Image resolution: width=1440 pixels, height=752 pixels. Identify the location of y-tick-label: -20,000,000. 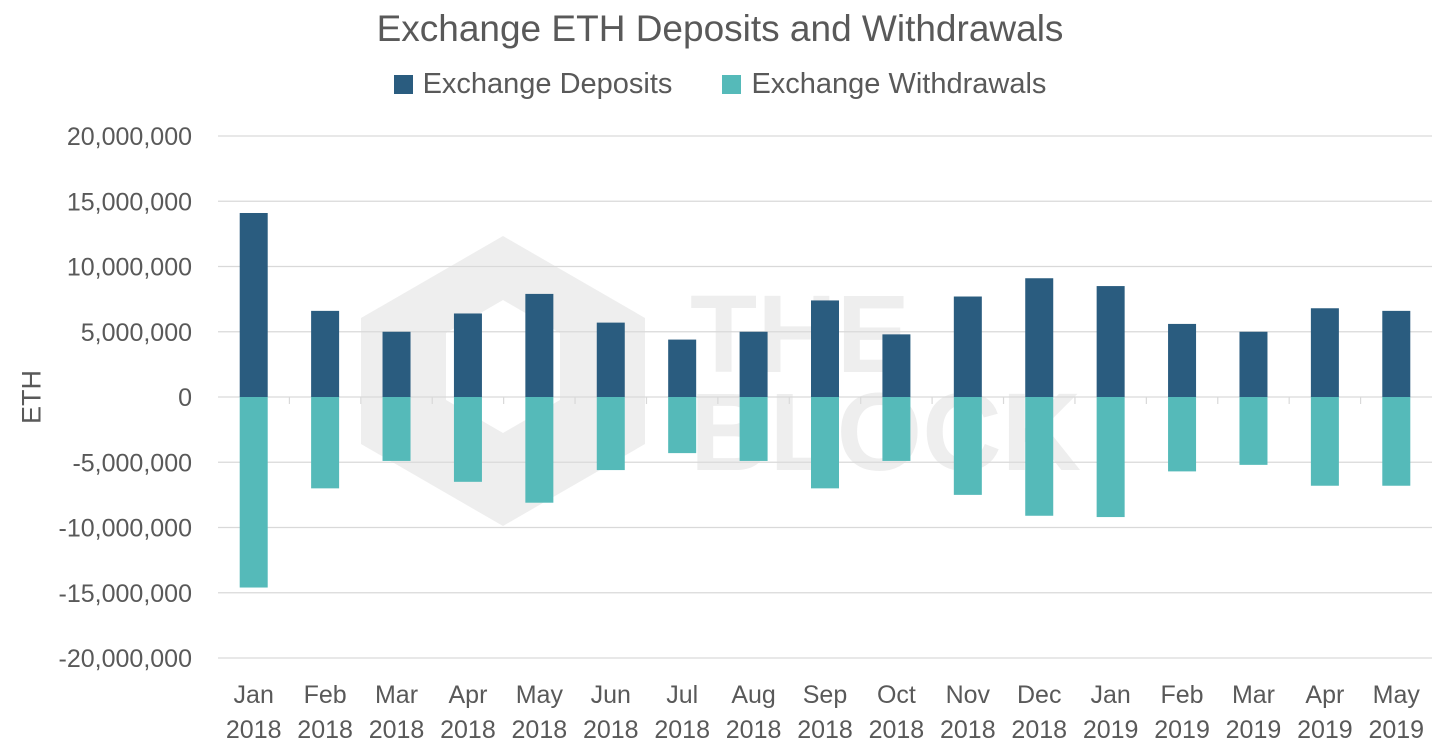
(125, 659).